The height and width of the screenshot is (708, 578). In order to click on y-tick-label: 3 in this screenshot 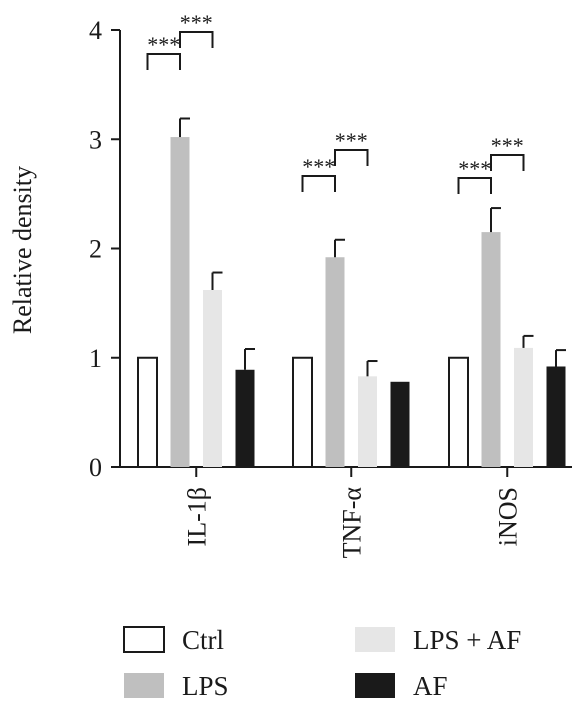, I will do `click(95, 139)`.